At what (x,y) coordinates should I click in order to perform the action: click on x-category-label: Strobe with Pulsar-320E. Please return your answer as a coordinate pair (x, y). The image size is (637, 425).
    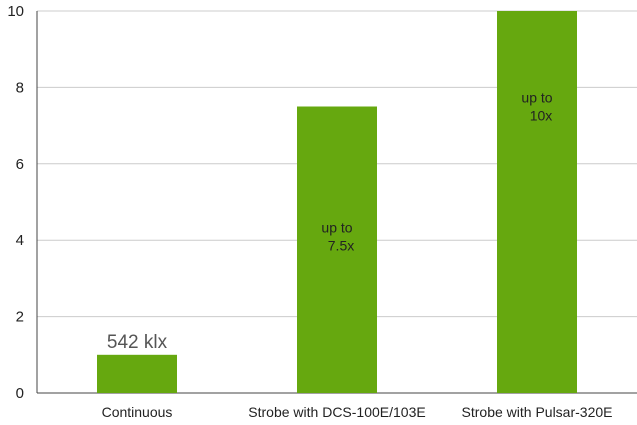
    Looking at the image, I should click on (537, 412).